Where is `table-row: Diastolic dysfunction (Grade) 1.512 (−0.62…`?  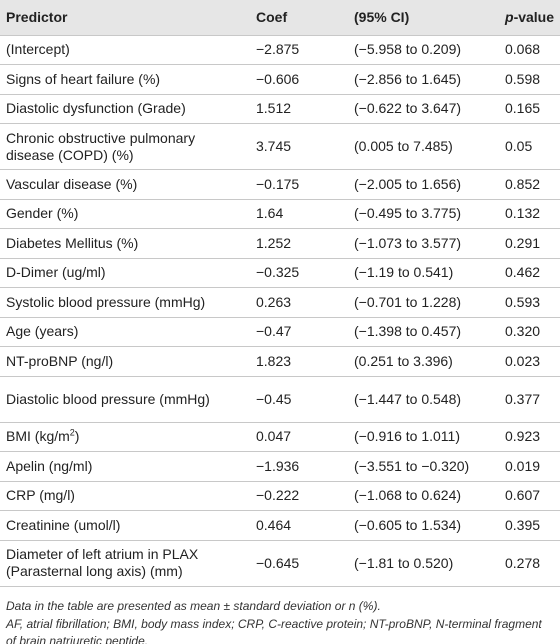 table-row: Diastolic dysfunction (Grade) 1.512 (−0.62… is located at coordinates (280, 109).